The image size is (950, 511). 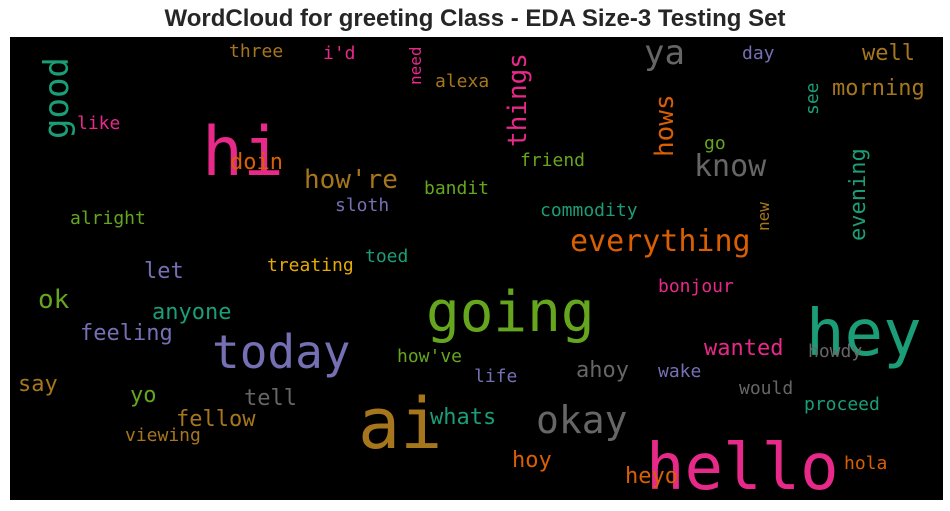 I want to click on word-i-d: i'd, so click(x=339, y=53).